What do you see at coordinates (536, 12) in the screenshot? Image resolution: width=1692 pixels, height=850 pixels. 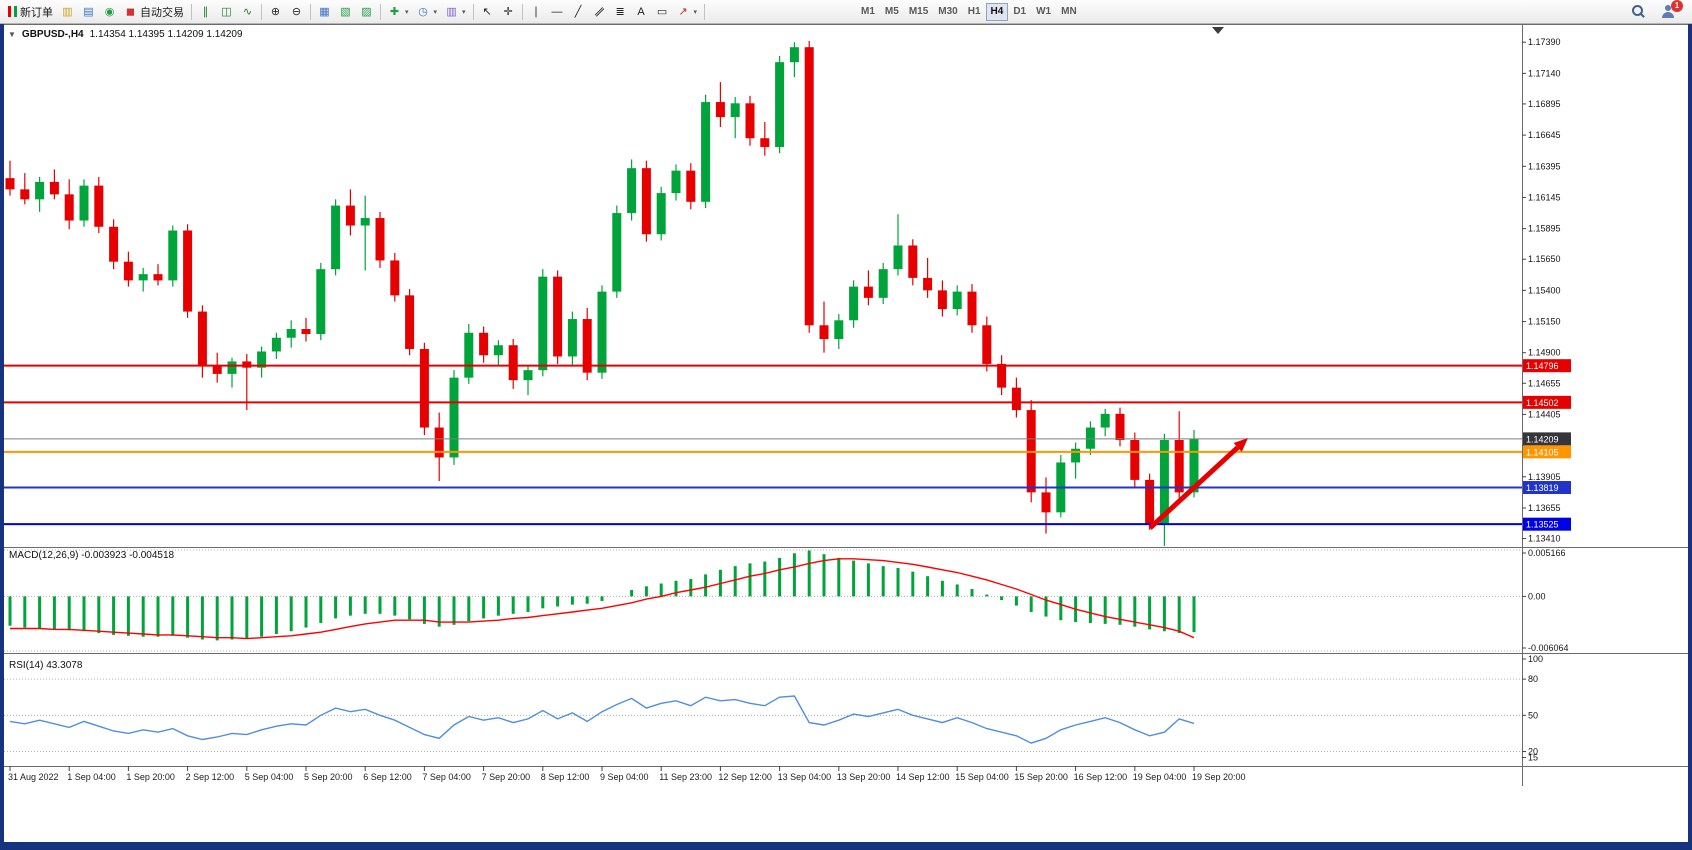 I see `vertical-line-button: ∣` at bounding box center [536, 12].